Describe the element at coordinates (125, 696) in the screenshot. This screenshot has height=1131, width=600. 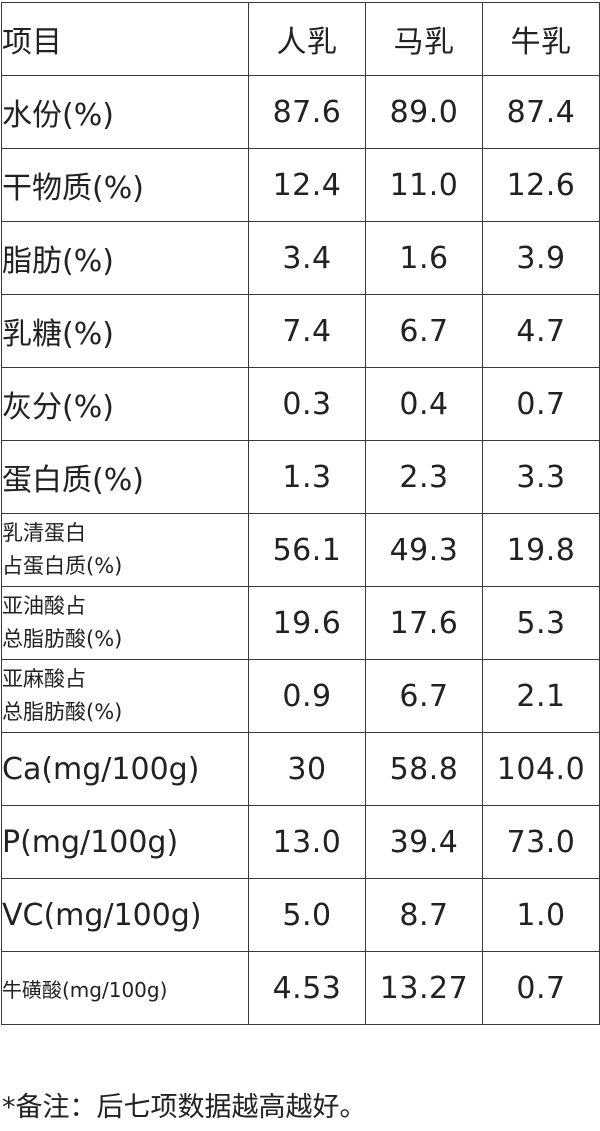
I see `row-label: 亚麻酸占 总脂肪酸(%)` at that location.